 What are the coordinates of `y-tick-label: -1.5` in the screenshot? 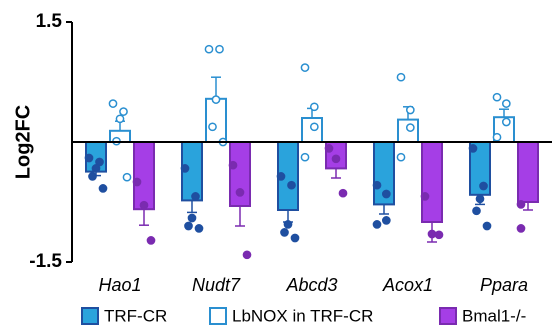 It's located at (45, 261).